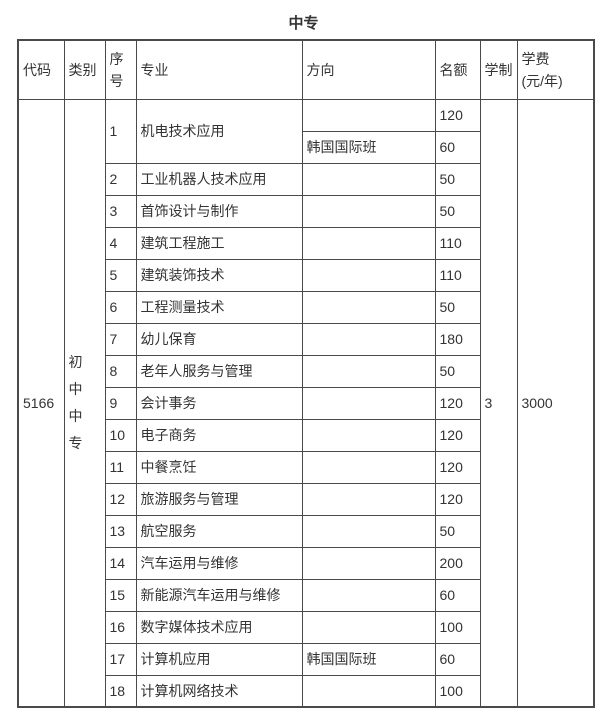 Image resolution: width=615 pixels, height=722 pixels. Describe the element at coordinates (219, 69) in the screenshot. I see `header-major: 专业` at that location.